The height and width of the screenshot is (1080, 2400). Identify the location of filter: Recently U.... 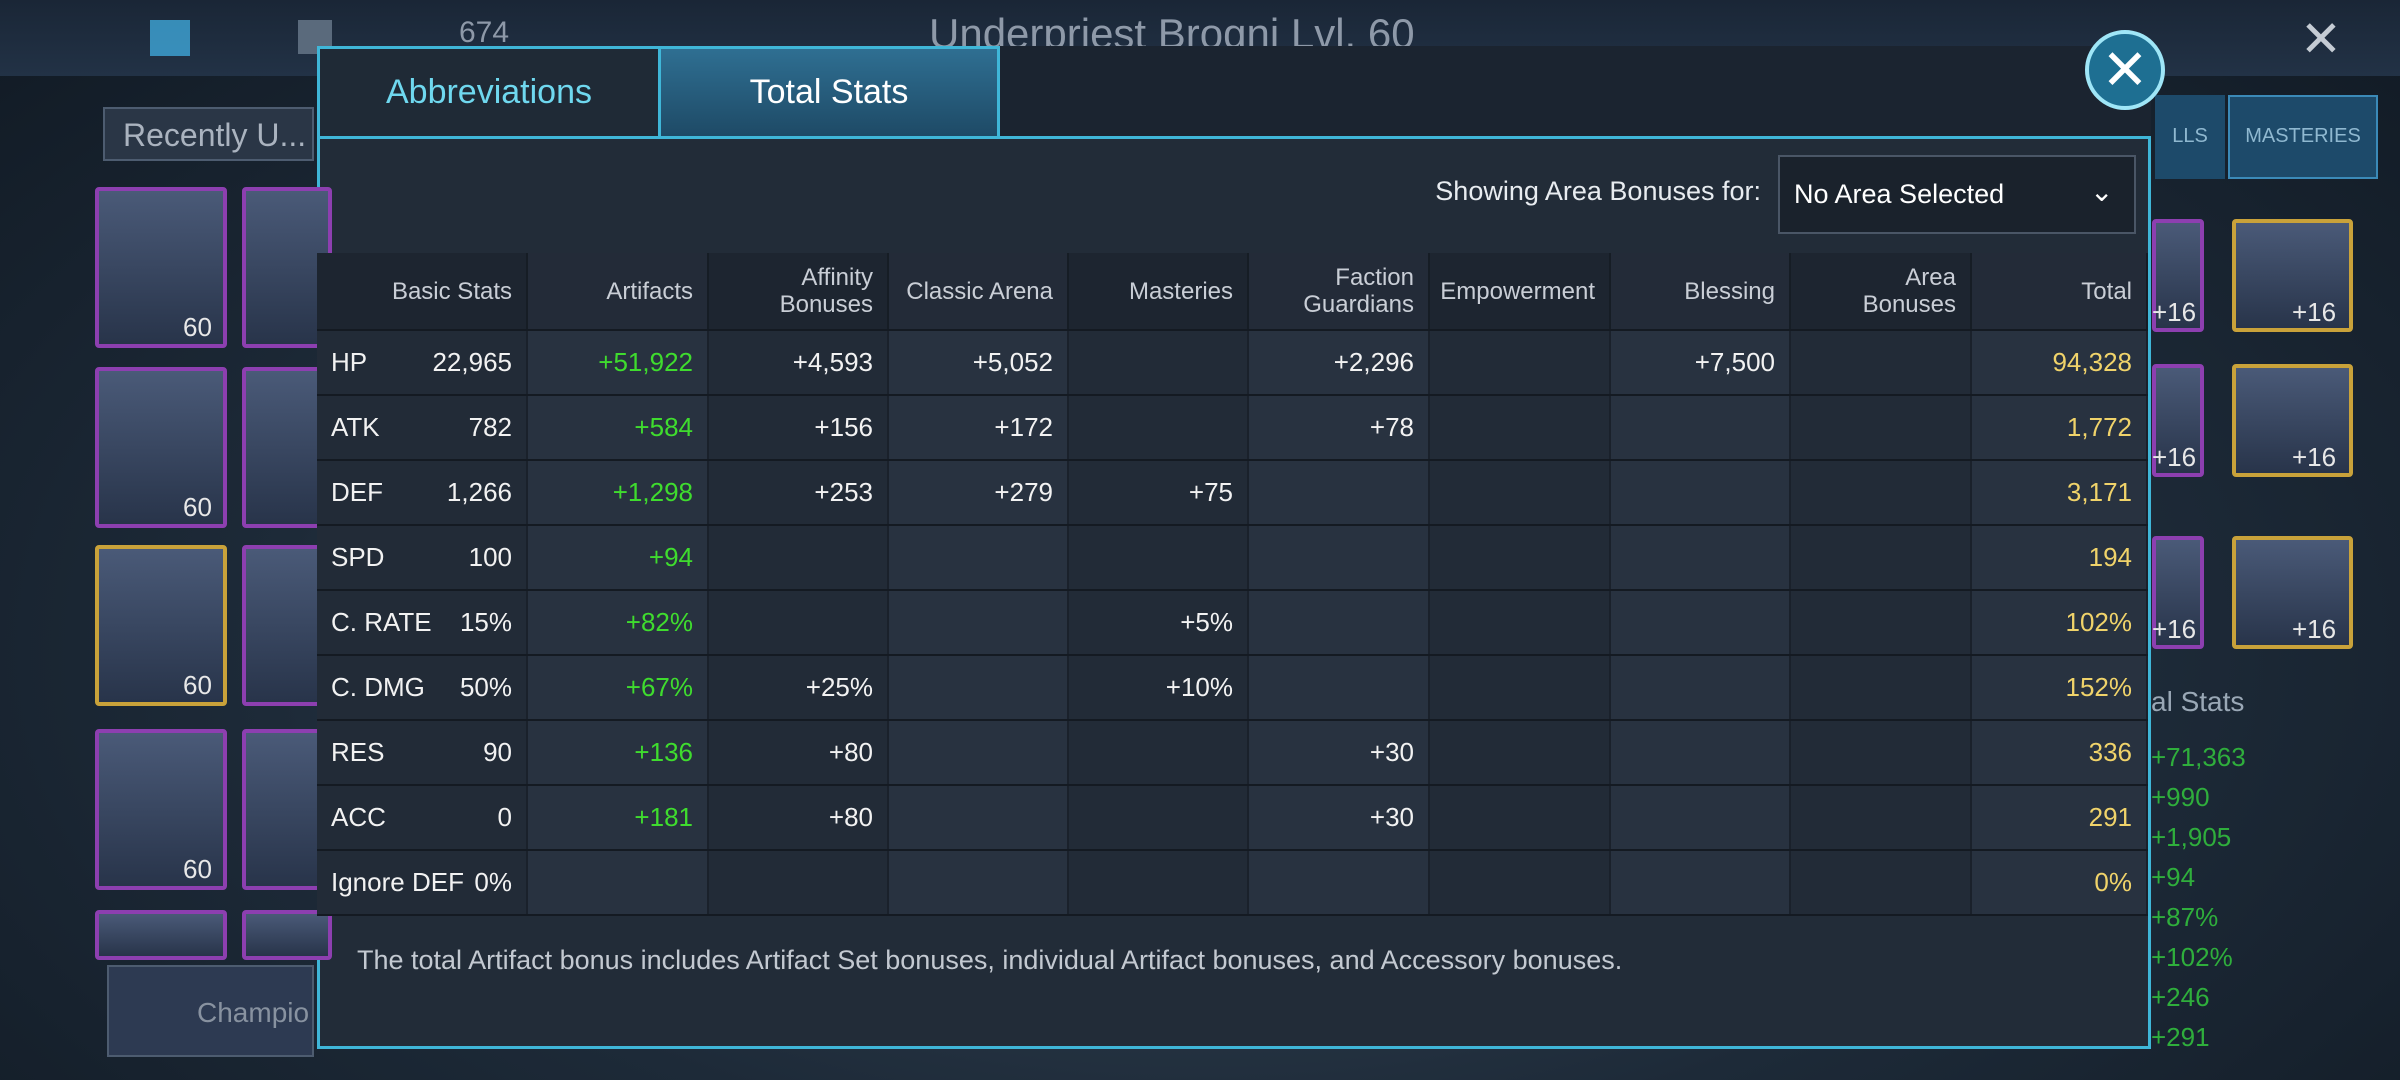
(208, 134).